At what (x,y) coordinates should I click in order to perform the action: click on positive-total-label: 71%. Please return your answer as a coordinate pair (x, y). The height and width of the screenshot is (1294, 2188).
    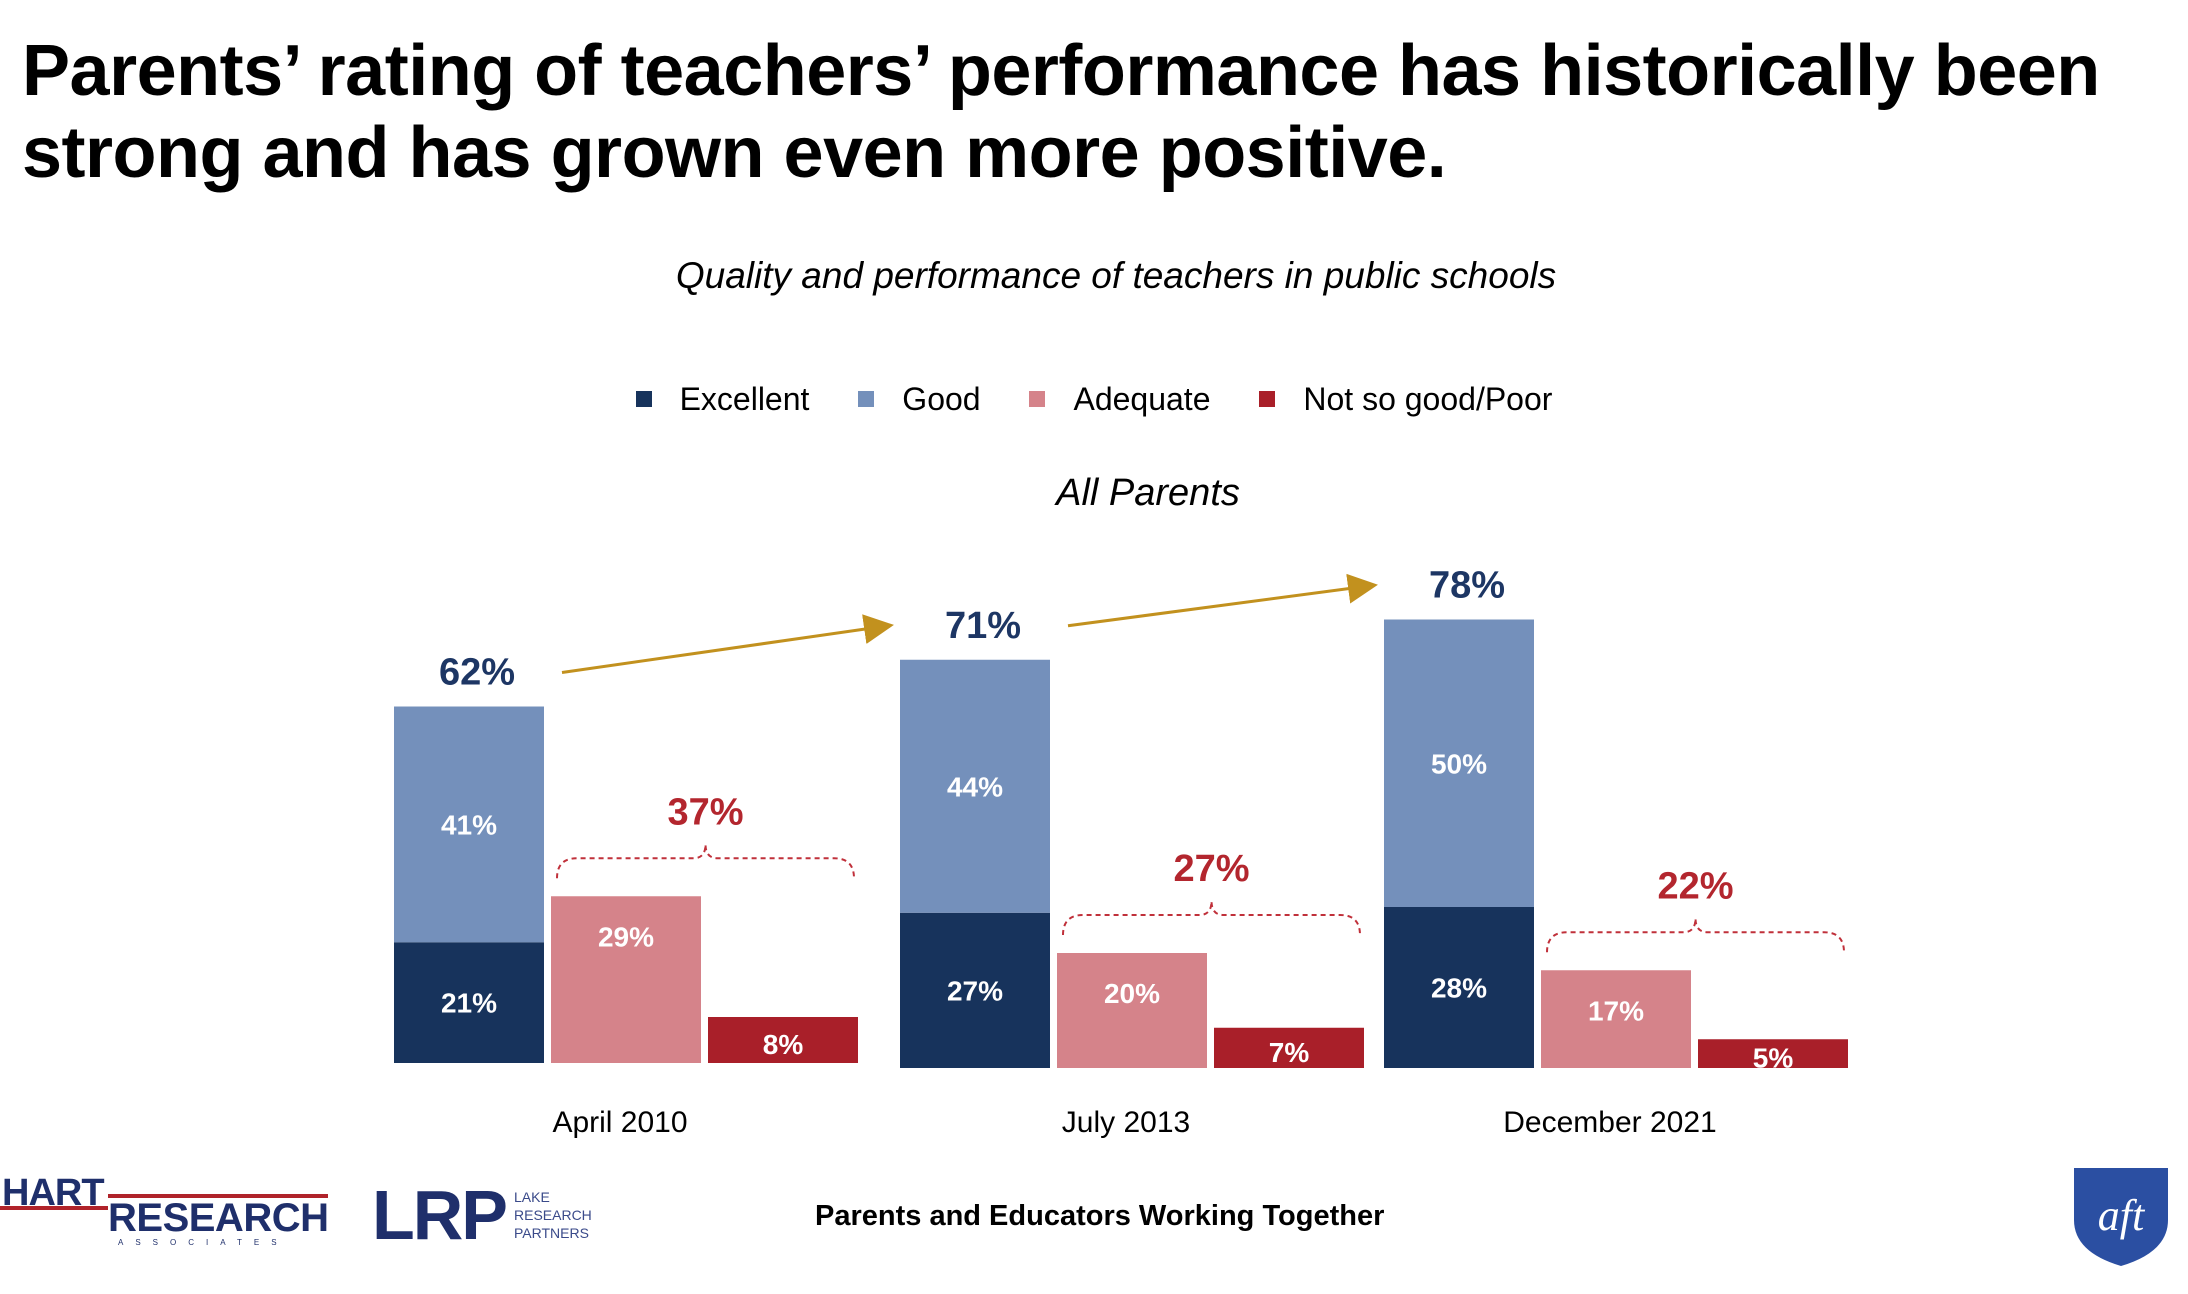
    Looking at the image, I should click on (983, 626).